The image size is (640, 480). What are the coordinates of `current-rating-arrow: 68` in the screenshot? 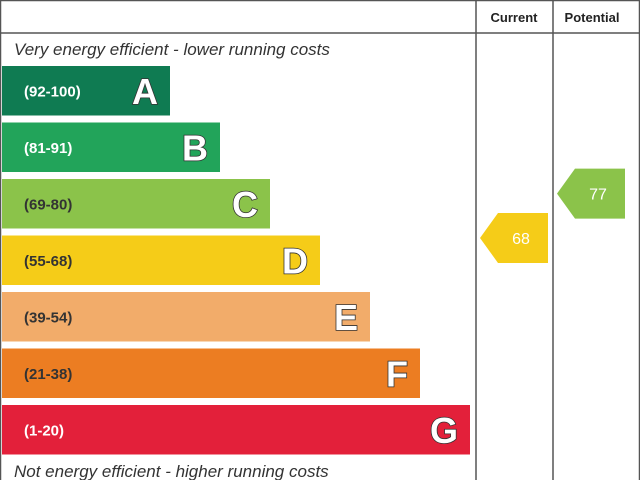 It's located at (514, 237).